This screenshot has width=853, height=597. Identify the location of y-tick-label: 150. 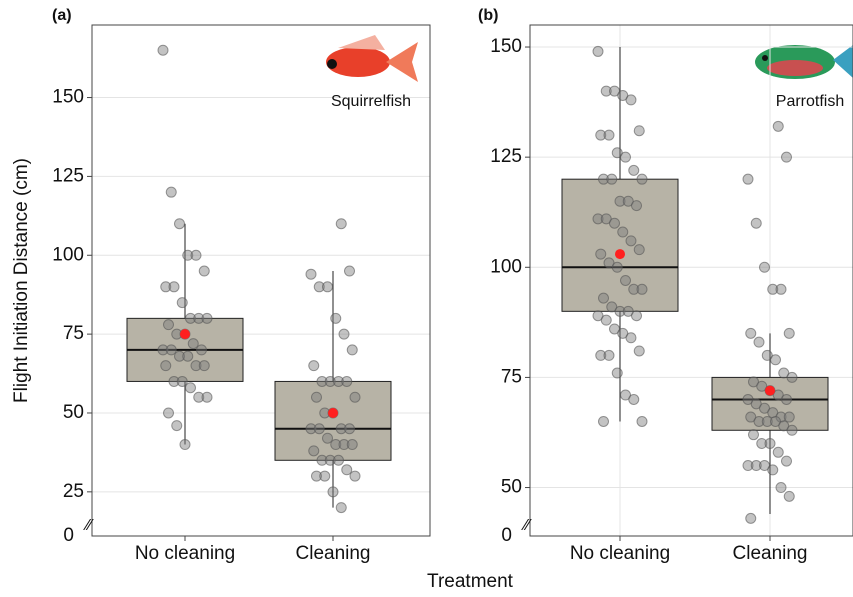
(506, 46).